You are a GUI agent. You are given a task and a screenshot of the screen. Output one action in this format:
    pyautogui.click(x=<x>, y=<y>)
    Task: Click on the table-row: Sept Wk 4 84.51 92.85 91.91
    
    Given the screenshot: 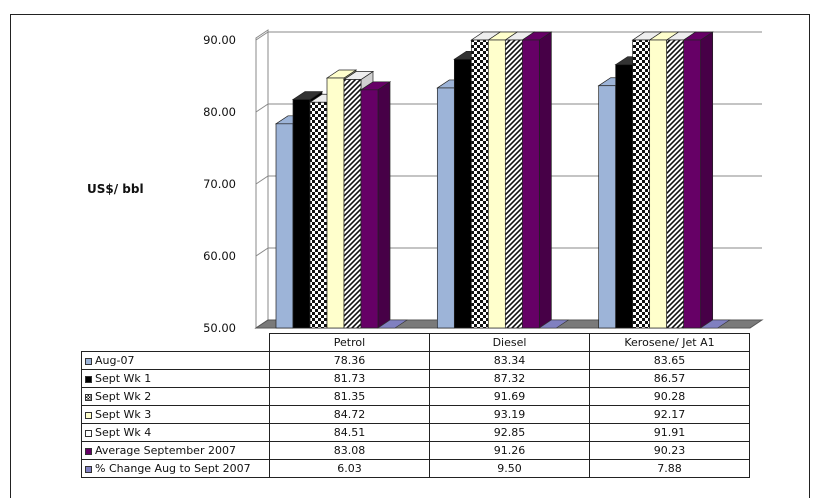 What is the action you would take?
    pyautogui.click(x=415, y=432)
    